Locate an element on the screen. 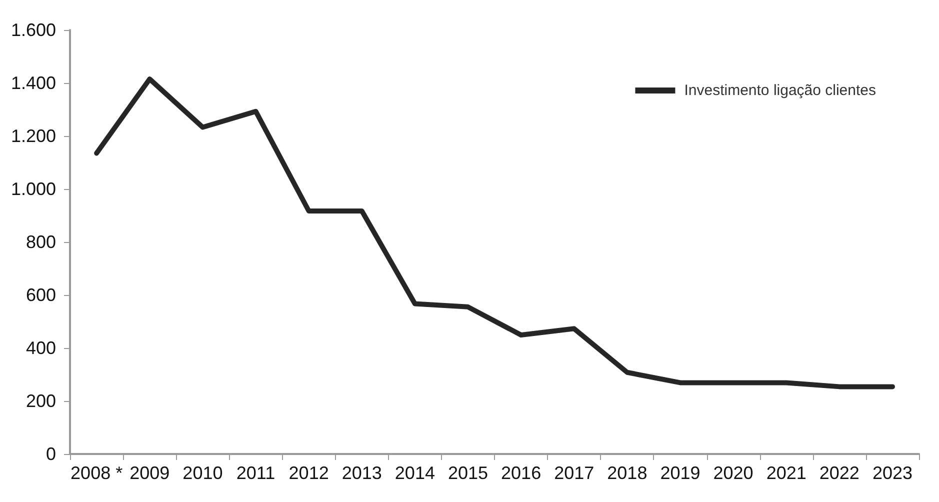  y-tick-label: 1.600 is located at coordinates (33, 30).